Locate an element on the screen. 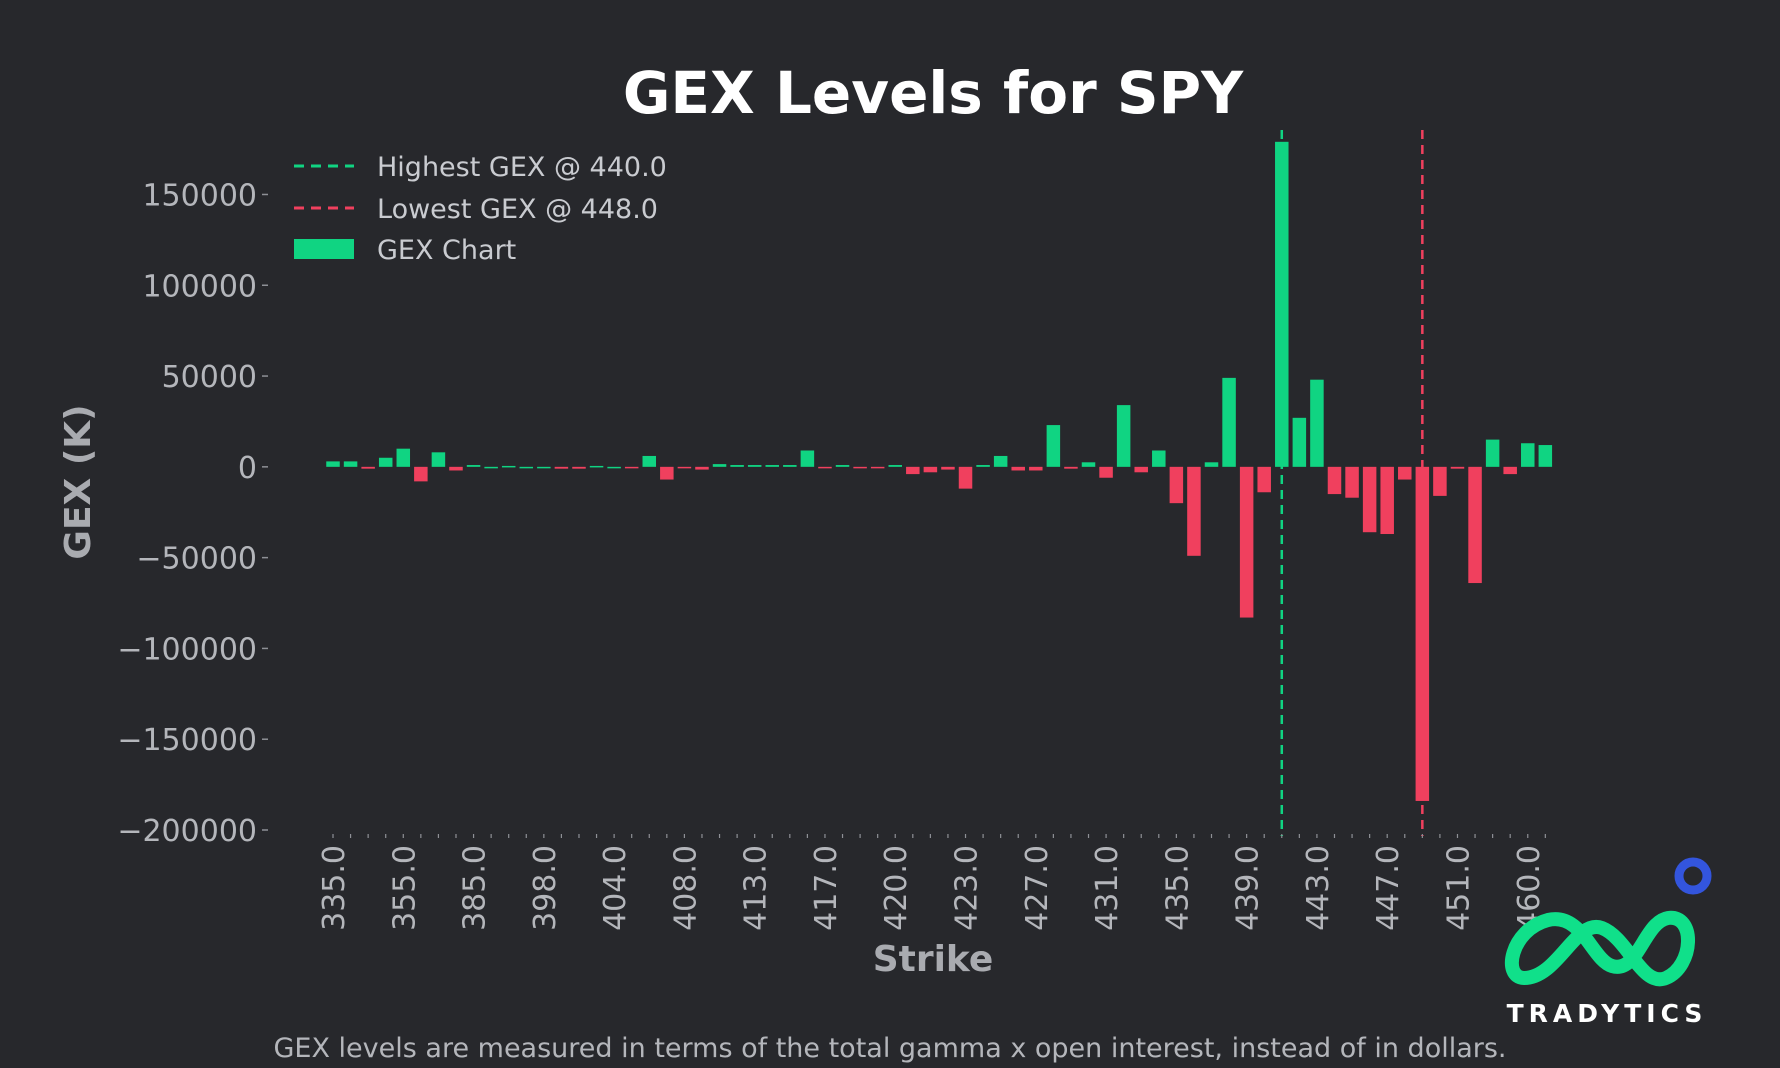 This screenshot has width=1780, height=1068. x-tick-label: 408.0 is located at coordinates (685, 888).